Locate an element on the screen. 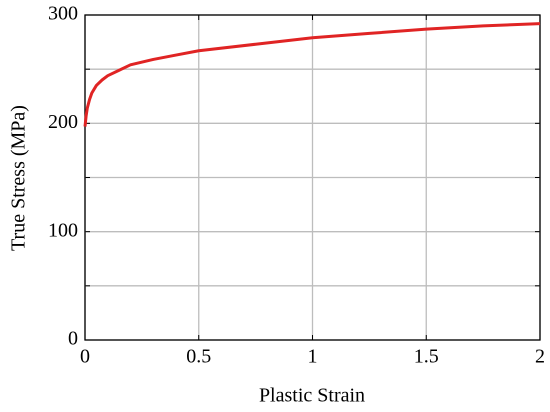 The image size is (550, 412). x-tick-label: 1 is located at coordinates (313, 357).